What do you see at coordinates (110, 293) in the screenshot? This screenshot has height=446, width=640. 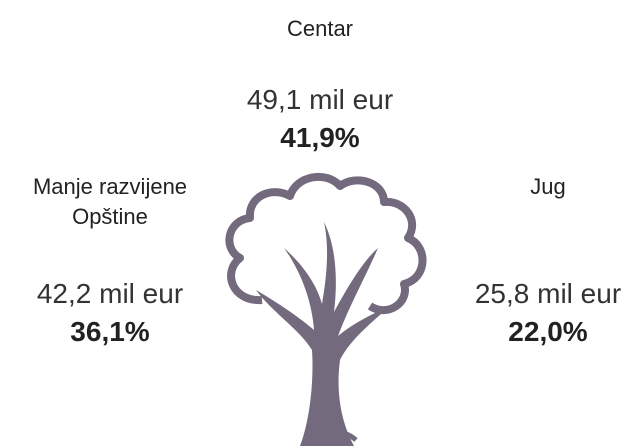 I see `region-amount: 42,2 mil eur` at bounding box center [110, 293].